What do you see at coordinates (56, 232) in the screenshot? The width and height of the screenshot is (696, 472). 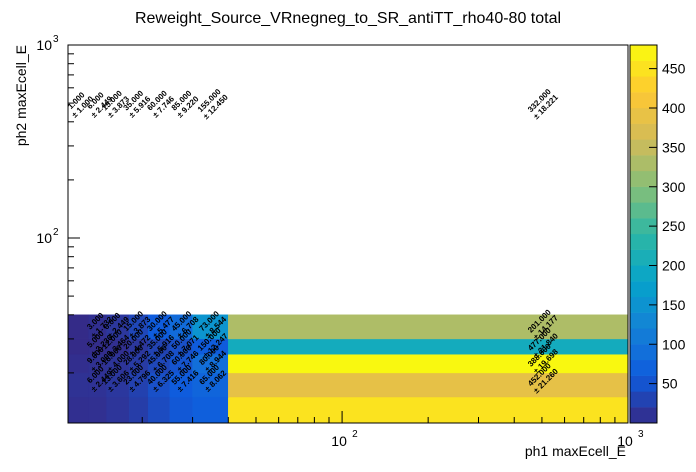 I see `y-tick-label-exponent: 2` at bounding box center [56, 232].